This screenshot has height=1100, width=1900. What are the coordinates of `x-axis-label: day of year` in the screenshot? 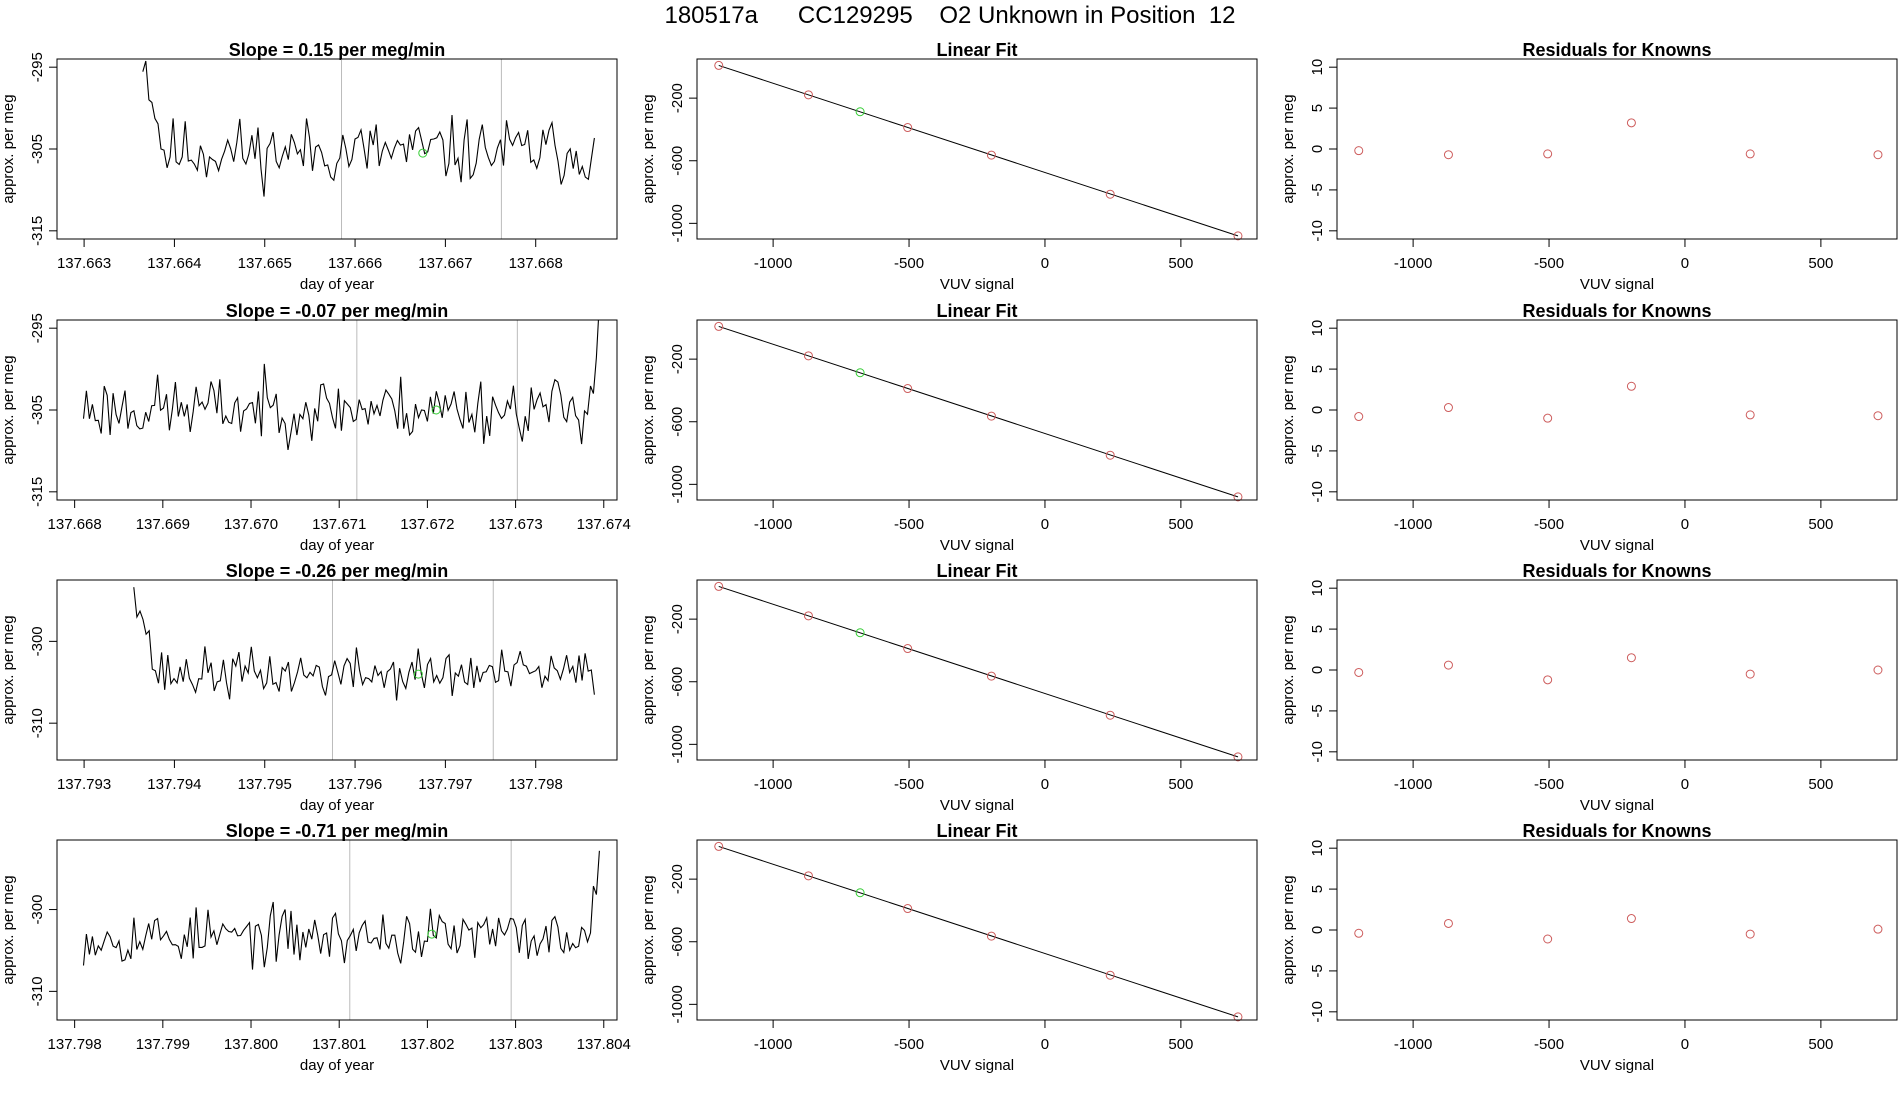 It's located at (337, 1065).